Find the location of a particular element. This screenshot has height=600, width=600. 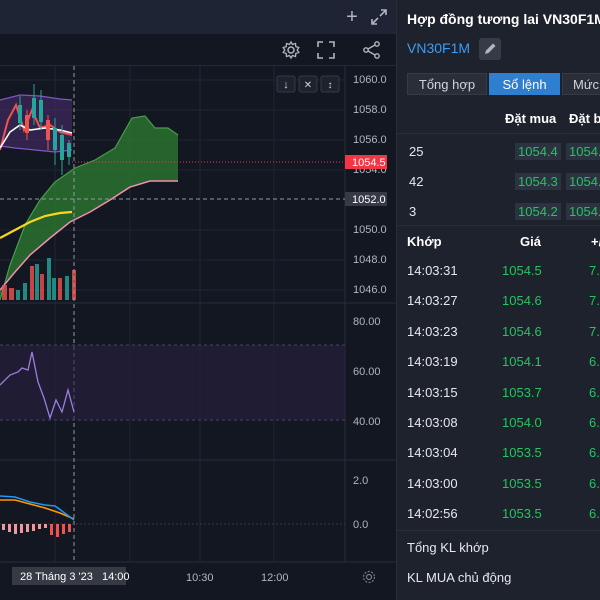

tab-muc: Mức is located at coordinates (581, 84).